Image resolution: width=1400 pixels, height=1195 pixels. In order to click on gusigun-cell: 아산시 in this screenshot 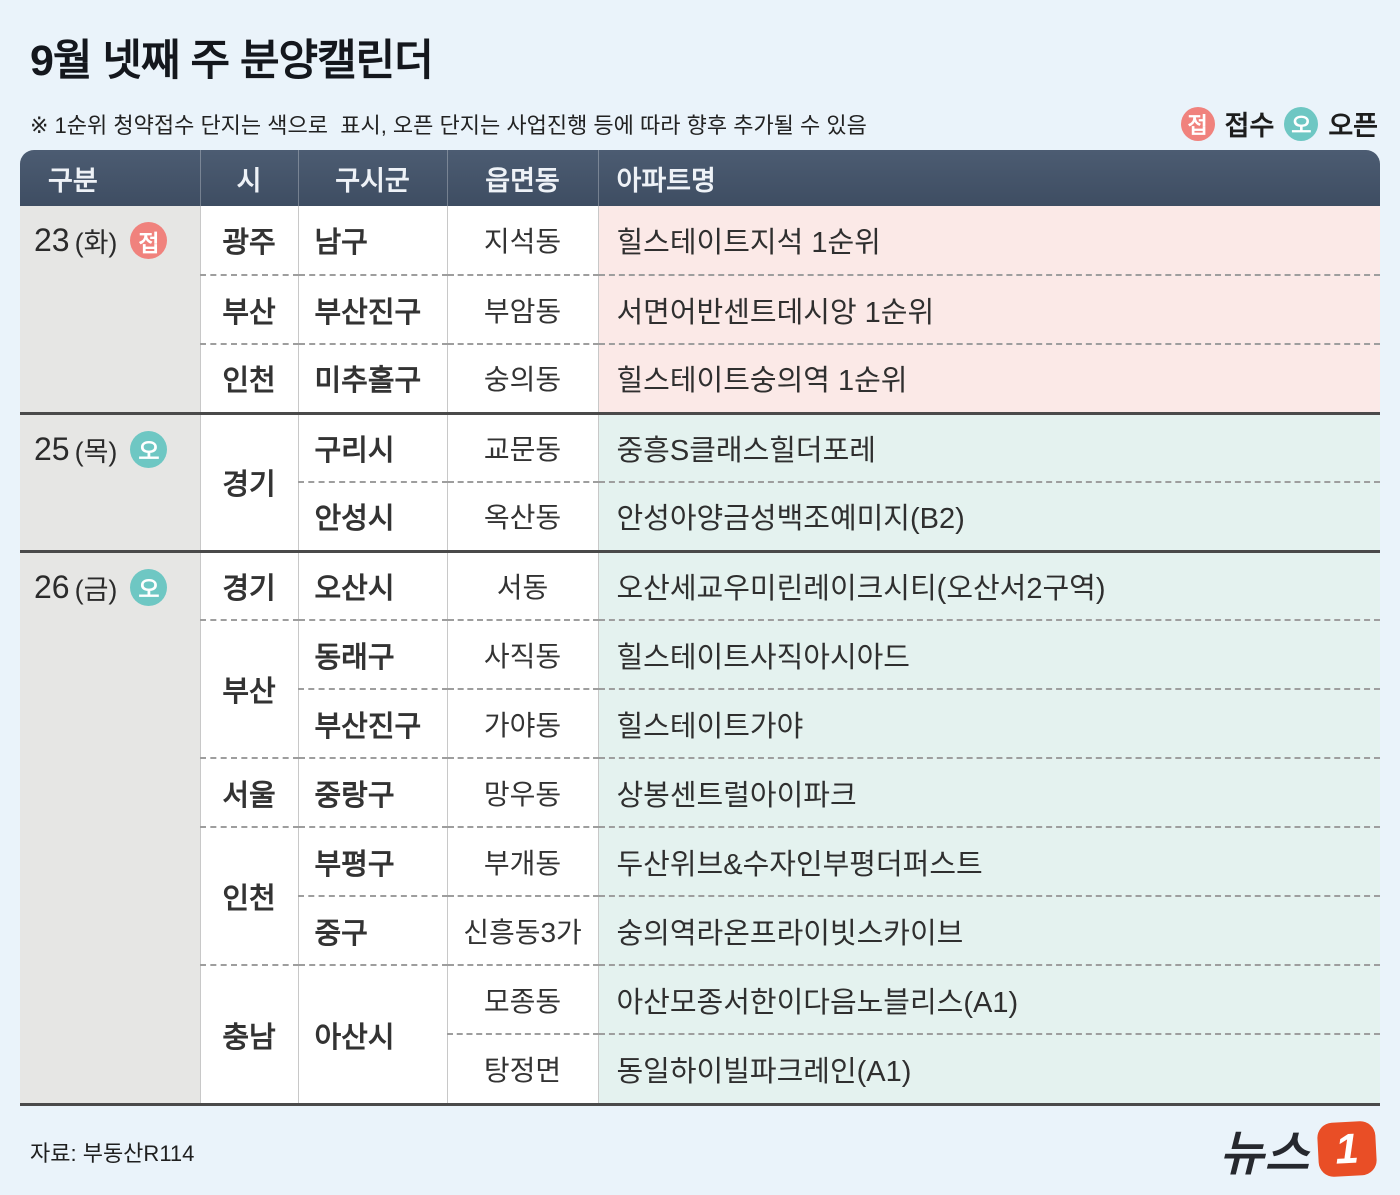, I will do `click(372, 1033)`.